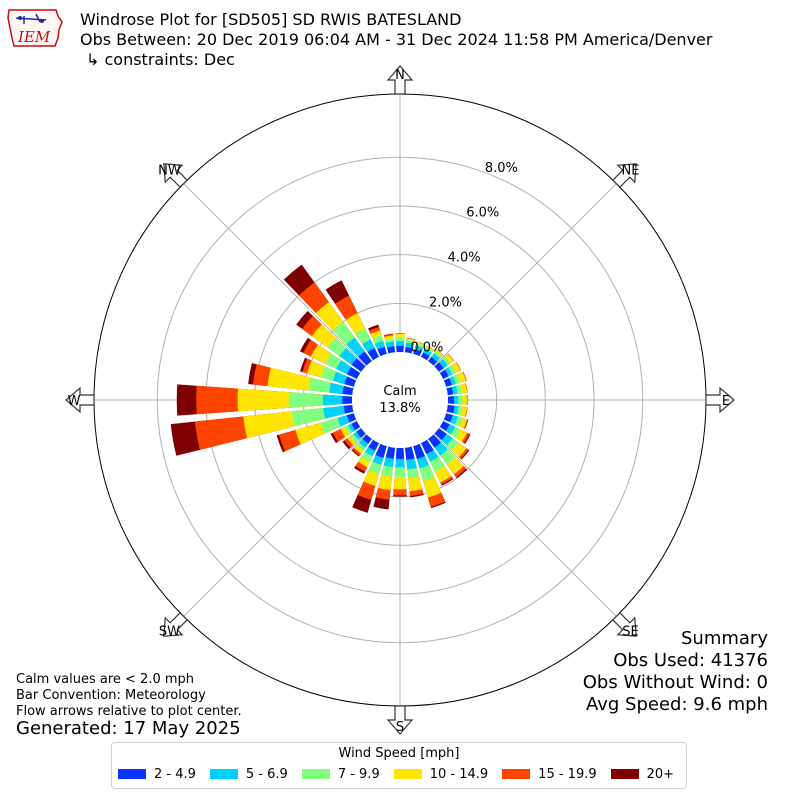 The width and height of the screenshot is (800, 800). Describe the element at coordinates (105, 679) in the screenshot. I see `calm-definition: Calm values are < 2.0 mph` at that location.